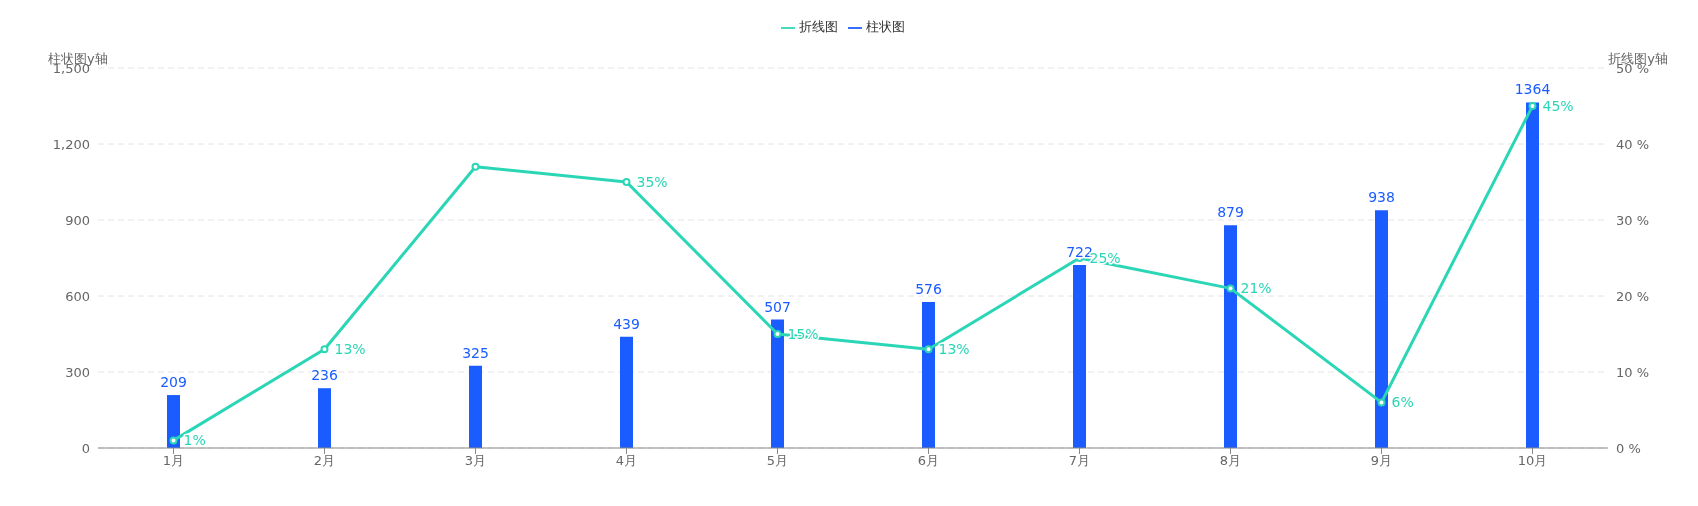 The width and height of the screenshot is (1698, 506). What do you see at coordinates (71, 144) in the screenshot?
I see `y-tick-label: 1,200` at bounding box center [71, 144].